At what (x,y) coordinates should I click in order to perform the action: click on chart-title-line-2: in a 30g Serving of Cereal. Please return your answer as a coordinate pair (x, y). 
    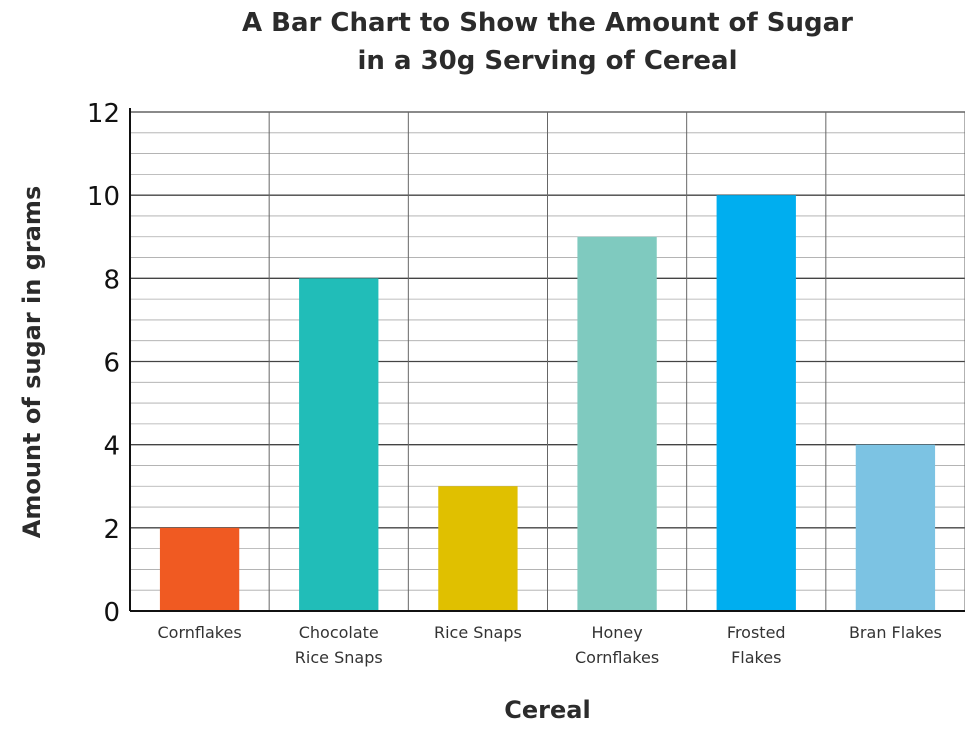
    Looking at the image, I should click on (547, 61).